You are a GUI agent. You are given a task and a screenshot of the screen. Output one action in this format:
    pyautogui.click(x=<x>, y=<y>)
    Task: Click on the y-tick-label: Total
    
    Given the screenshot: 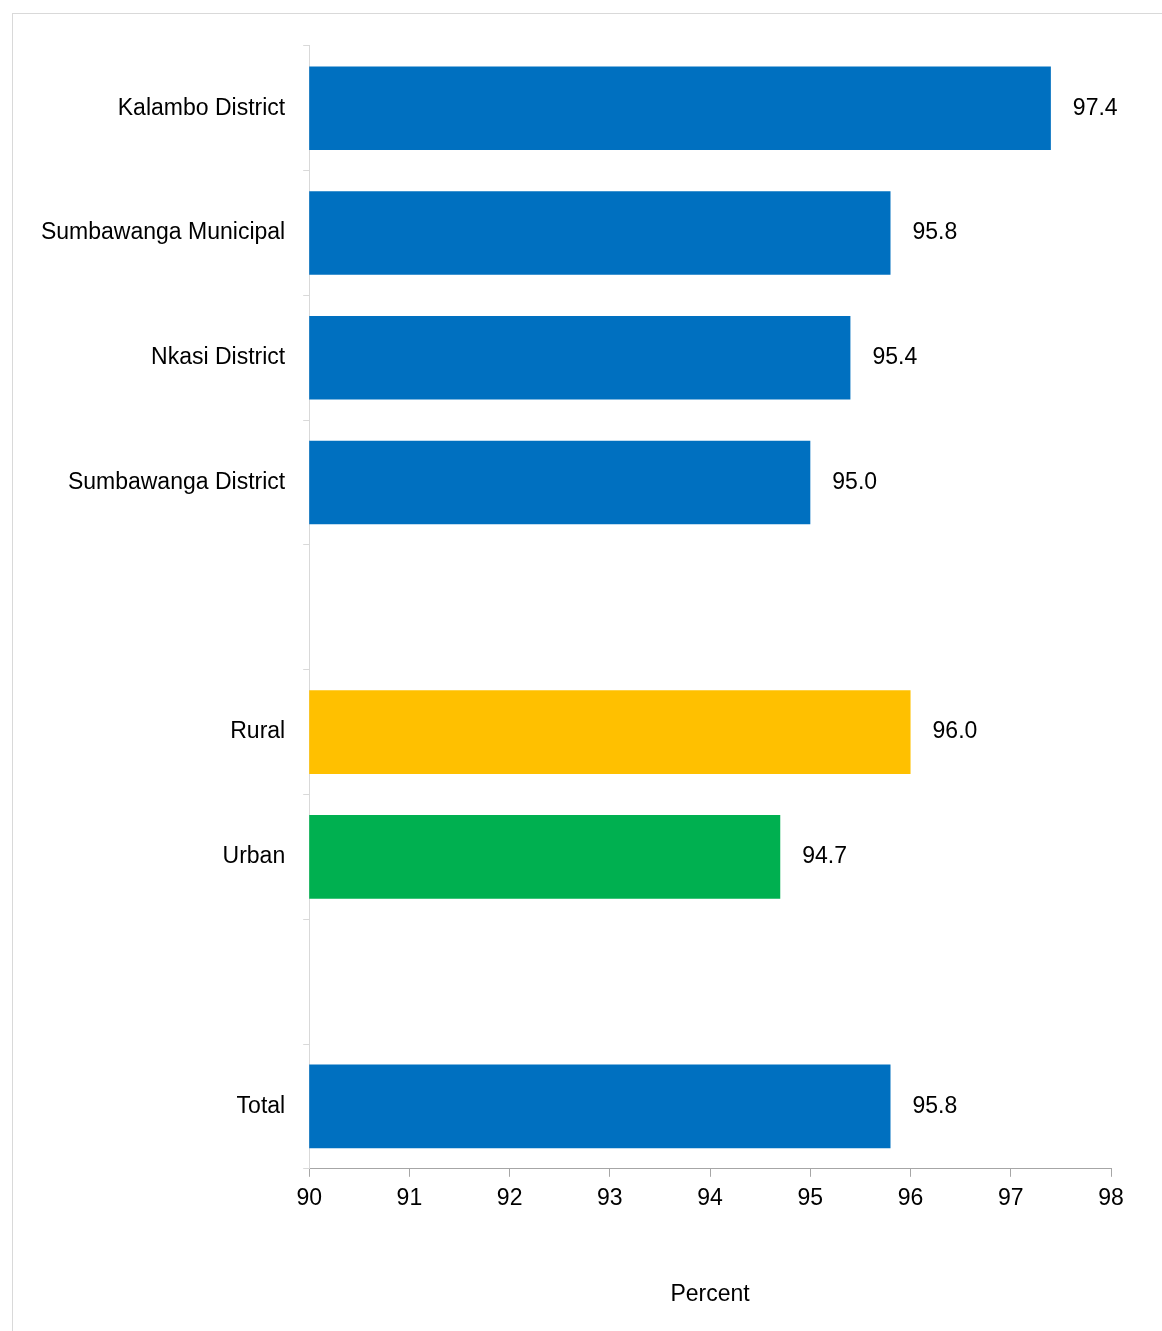 What is the action you would take?
    pyautogui.click(x=261, y=1104)
    